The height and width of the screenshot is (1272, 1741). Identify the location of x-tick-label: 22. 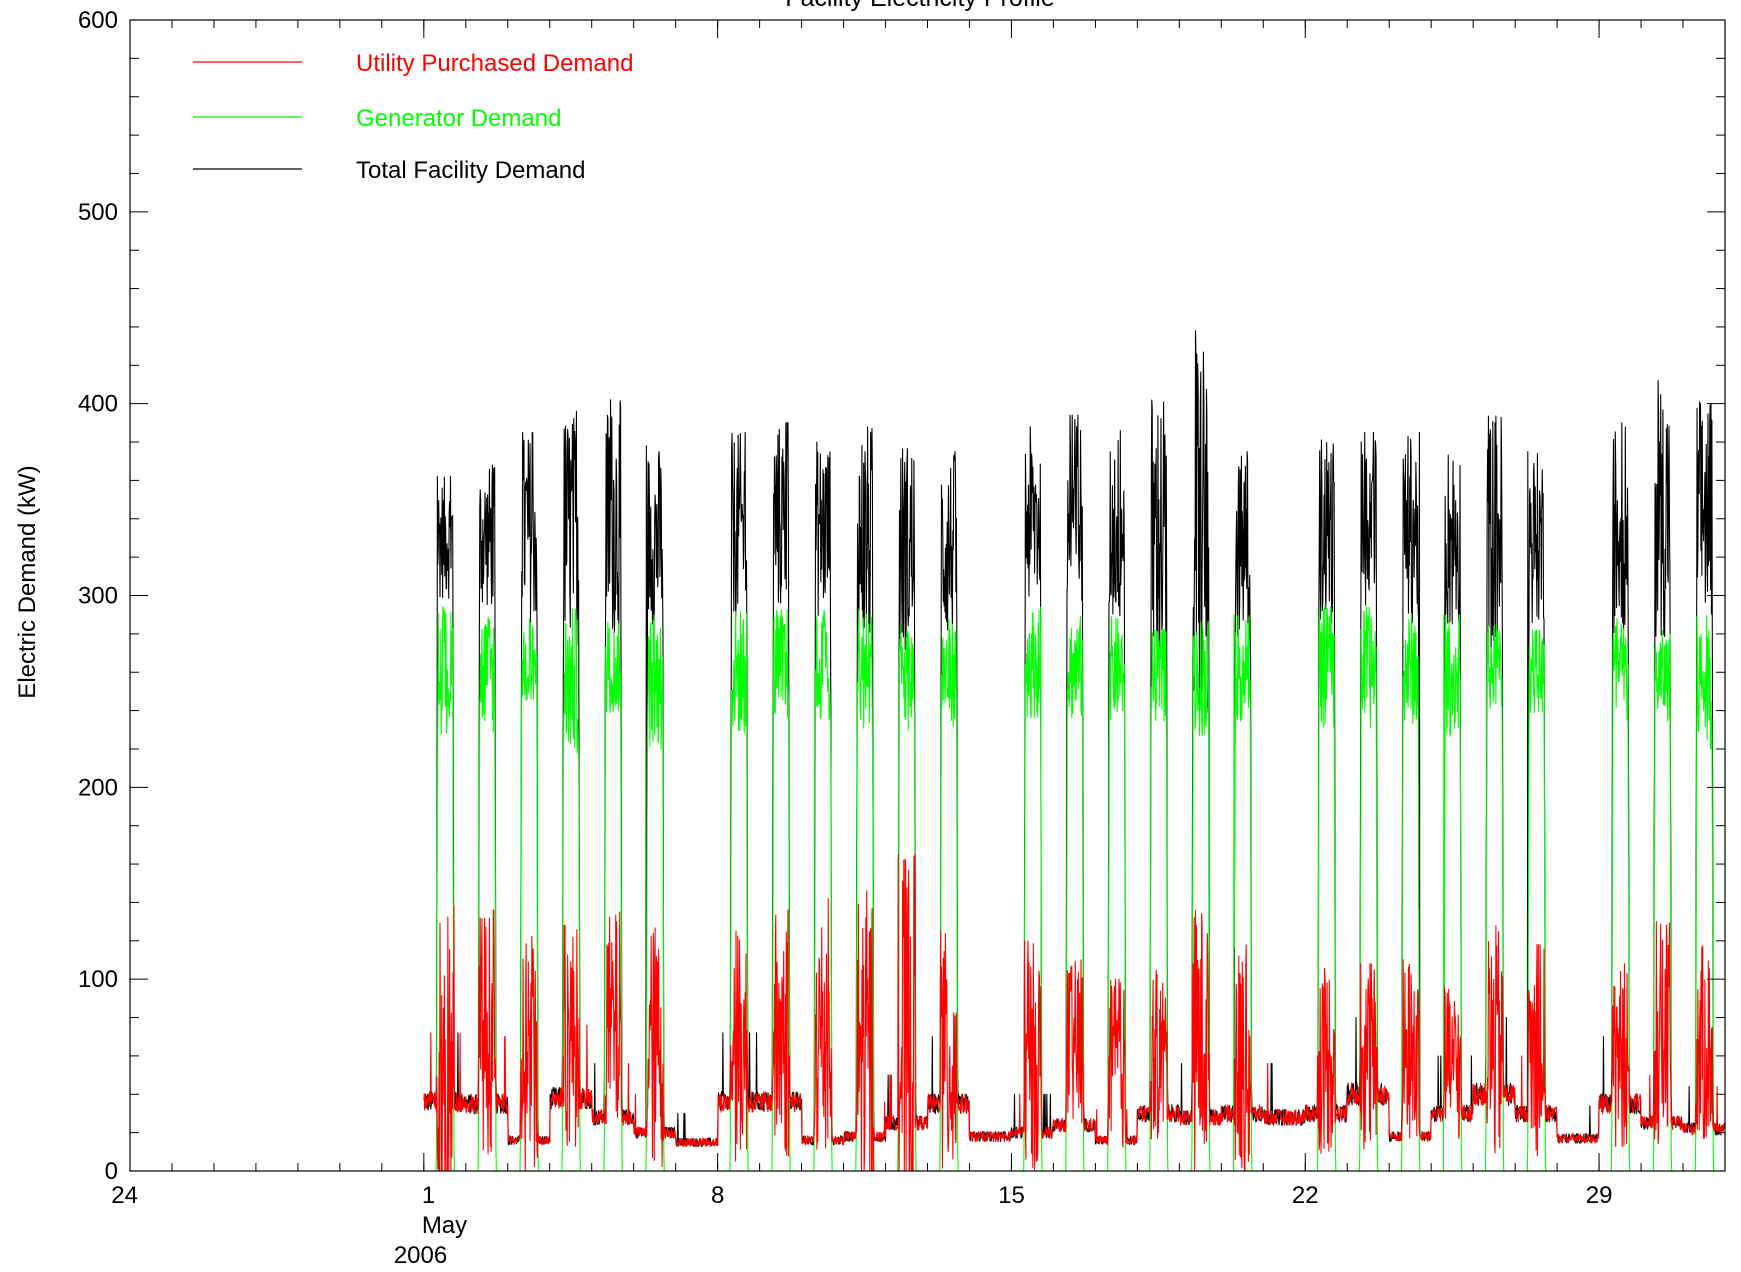
(1305, 1195).